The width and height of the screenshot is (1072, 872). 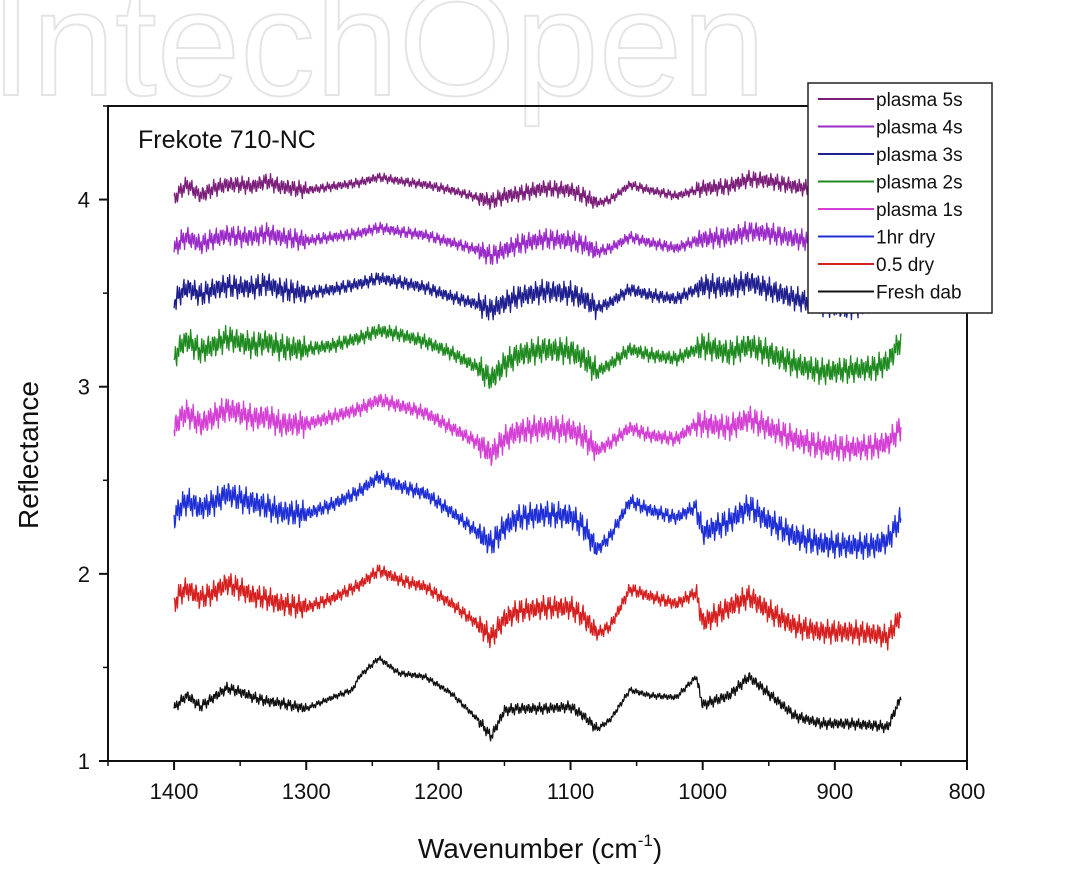 What do you see at coordinates (645, 840) in the screenshot?
I see `x-axis-title-superscript: -1` at bounding box center [645, 840].